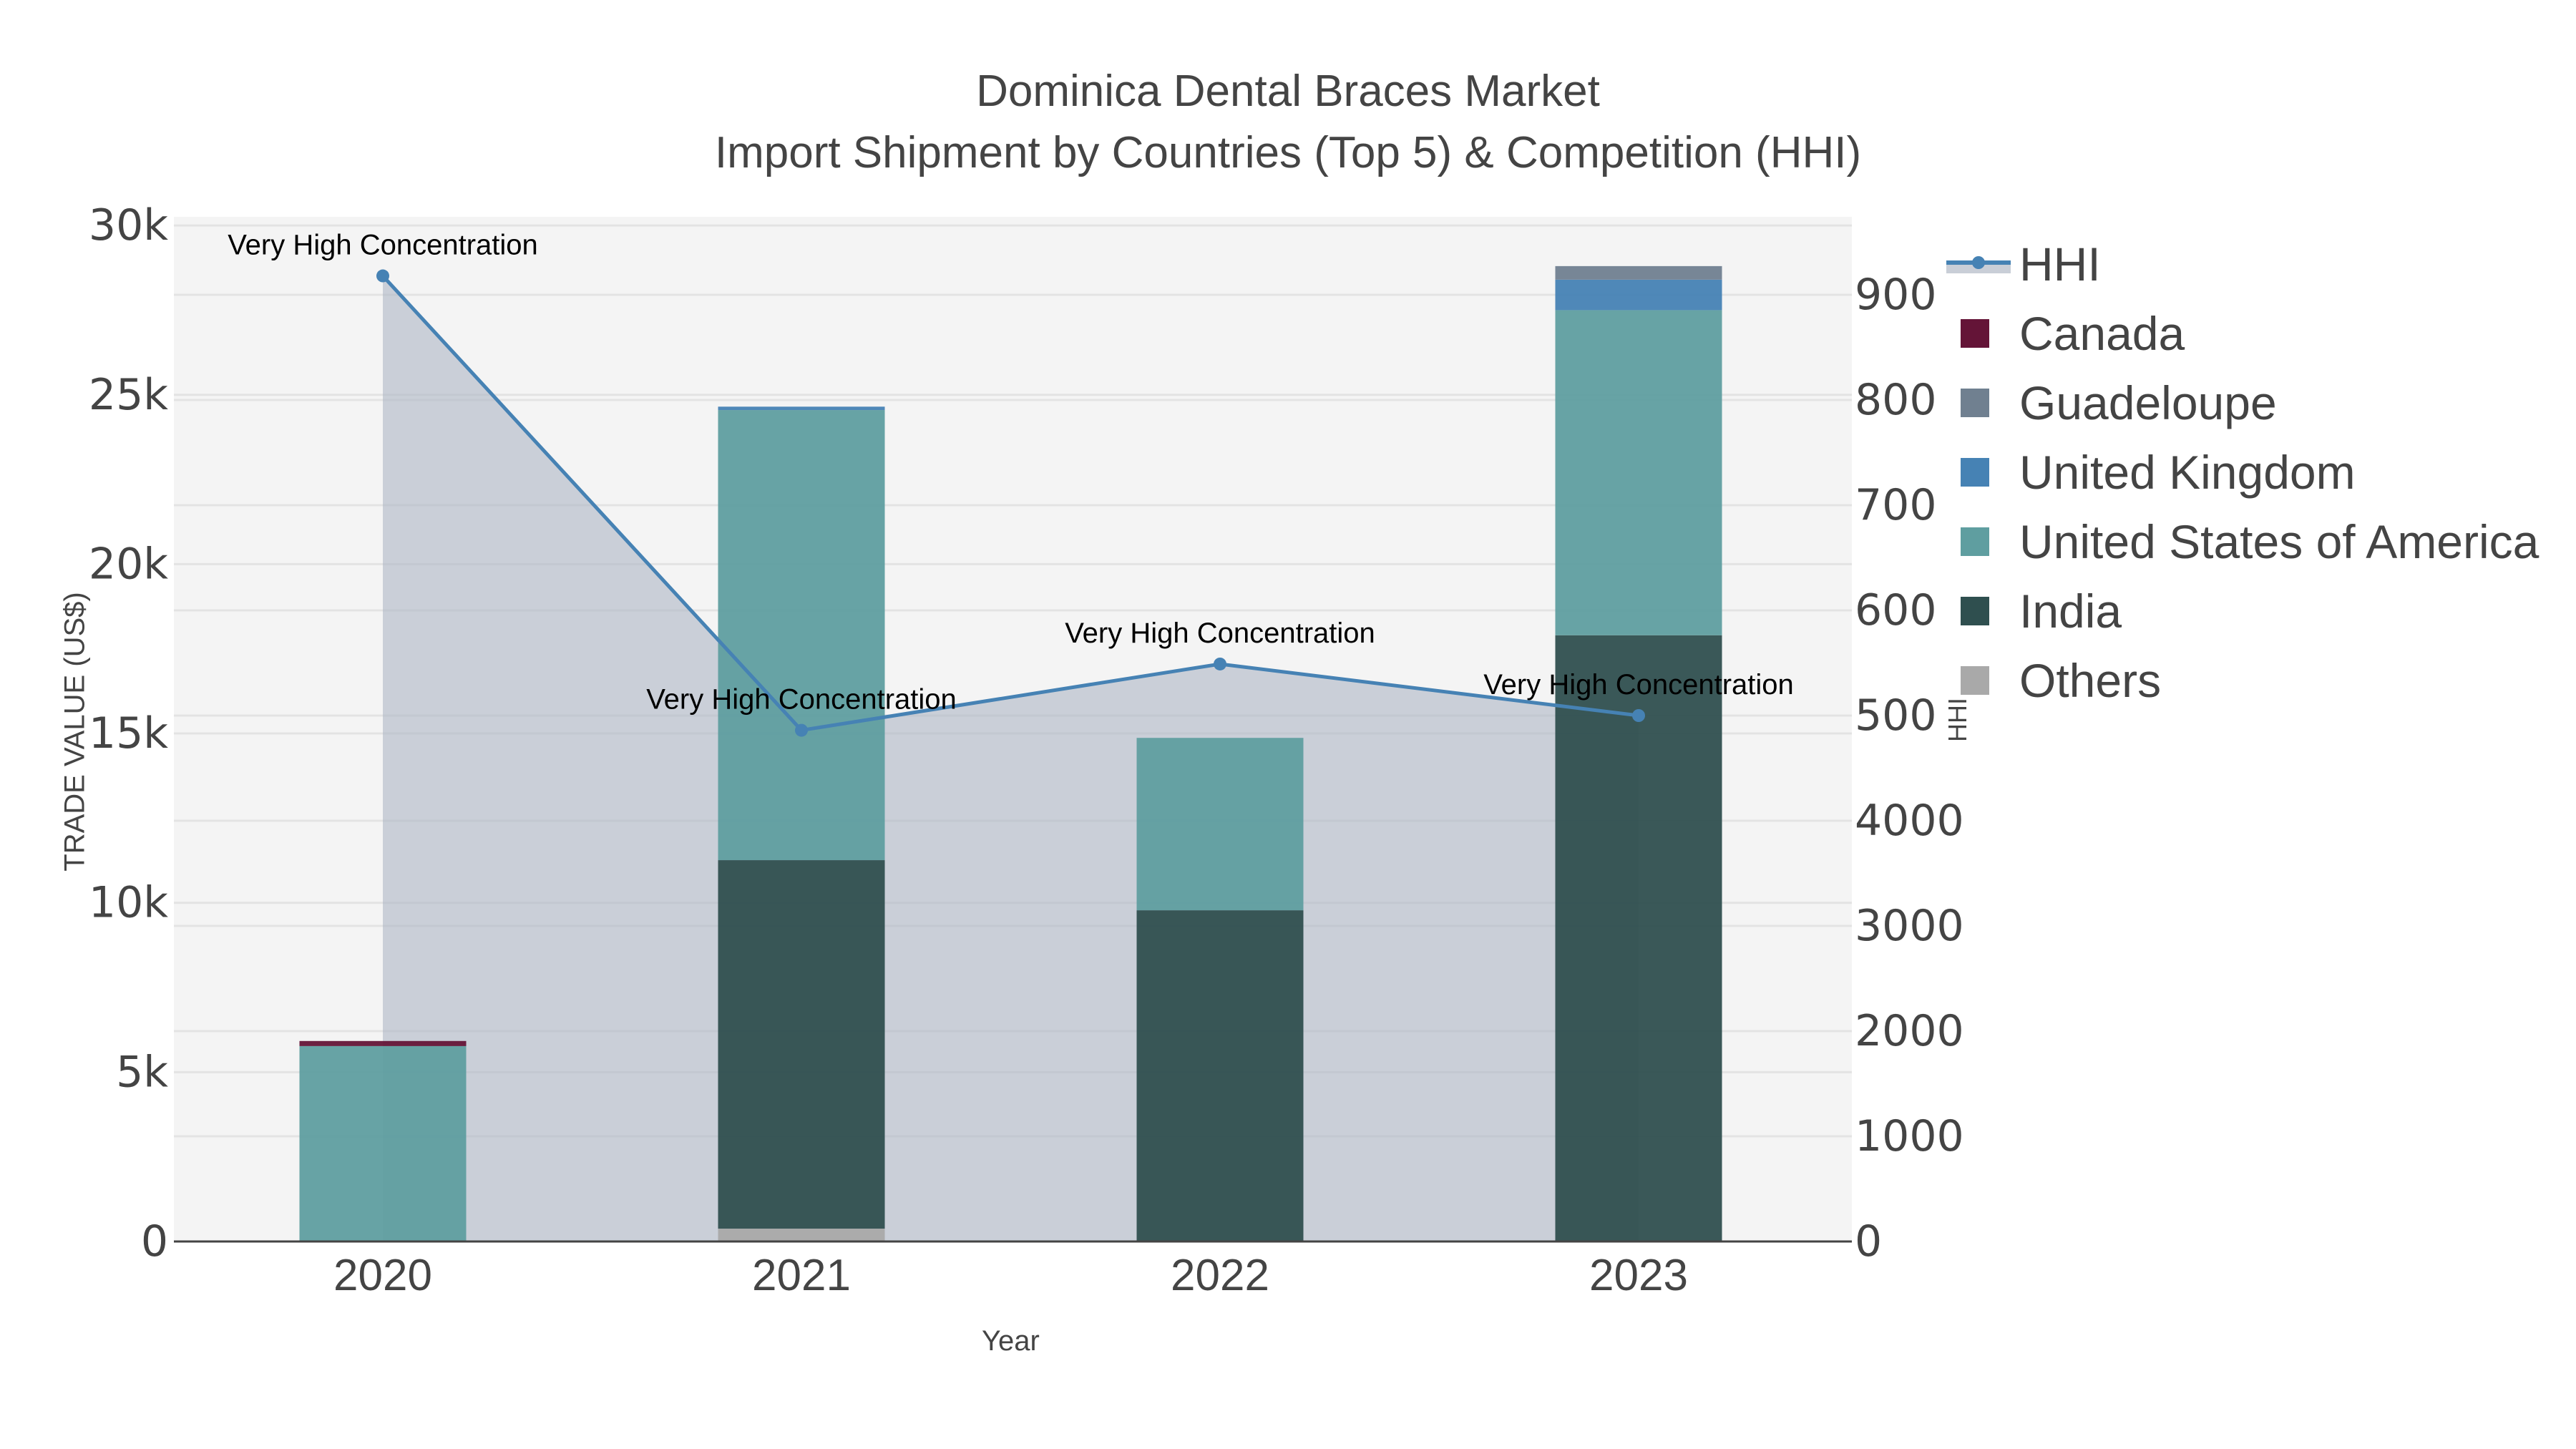 The height and width of the screenshot is (1449, 2576). Describe the element at coordinates (128, 564) in the screenshot. I see `svg-text: 20k` at that location.